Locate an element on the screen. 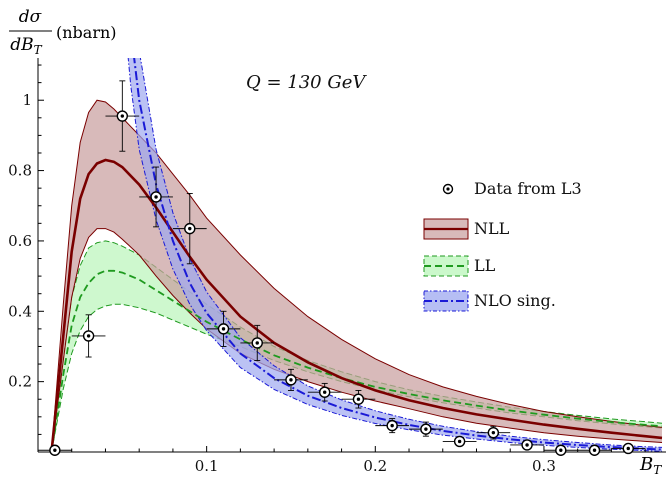  y-tick-label: 0.2 is located at coordinates (20, 382).